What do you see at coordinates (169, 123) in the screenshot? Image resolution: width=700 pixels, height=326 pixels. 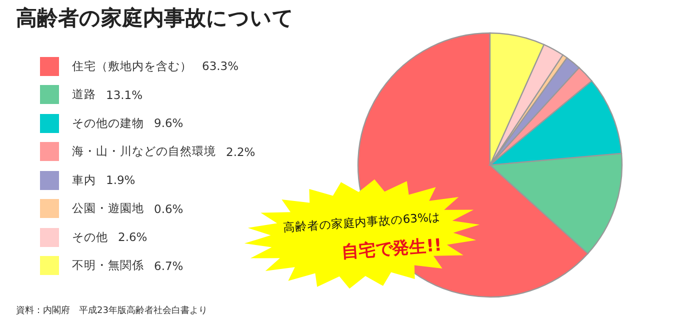 I see `data-label: 9.6%` at bounding box center [169, 123].